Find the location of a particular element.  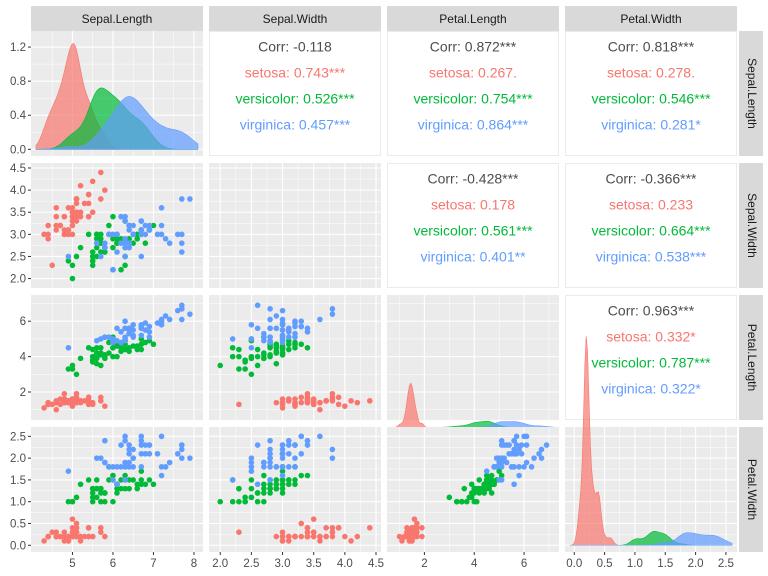

y-tick-label: 0.5 is located at coordinates (18, 524).